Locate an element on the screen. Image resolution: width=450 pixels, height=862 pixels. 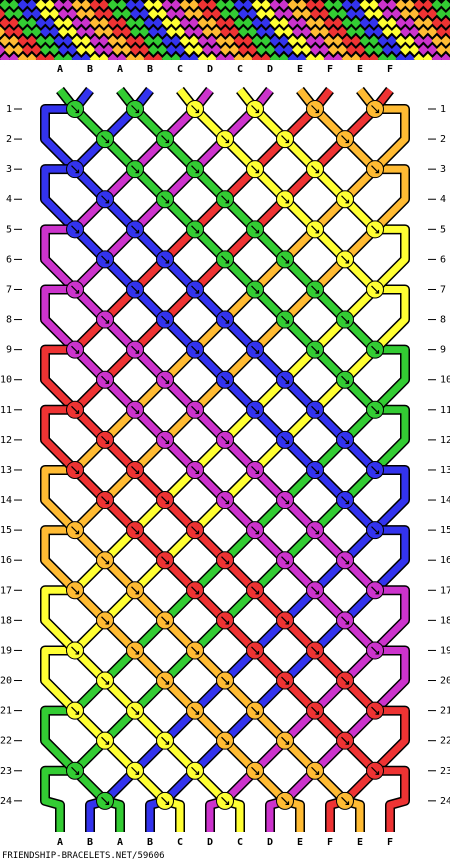
strand-label-bottom: B is located at coordinates (150, 842).